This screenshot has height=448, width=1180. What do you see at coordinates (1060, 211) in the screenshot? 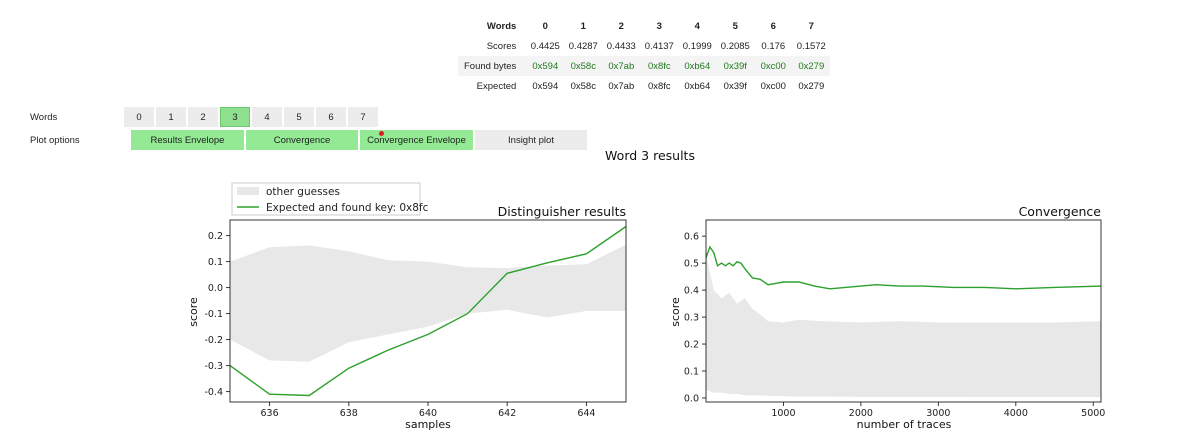
I see `chart-title: Convergence` at bounding box center [1060, 211].